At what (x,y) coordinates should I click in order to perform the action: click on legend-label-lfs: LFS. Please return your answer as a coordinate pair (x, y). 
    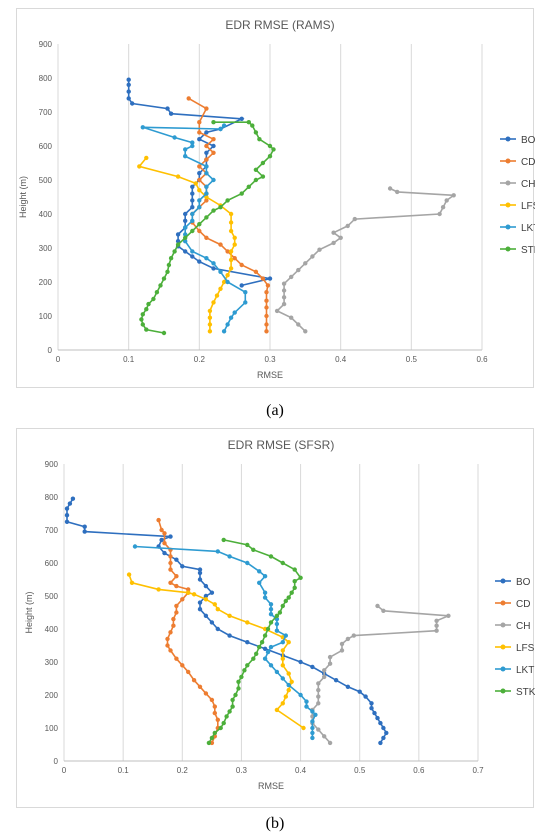
    Looking at the image, I should click on (528, 206).